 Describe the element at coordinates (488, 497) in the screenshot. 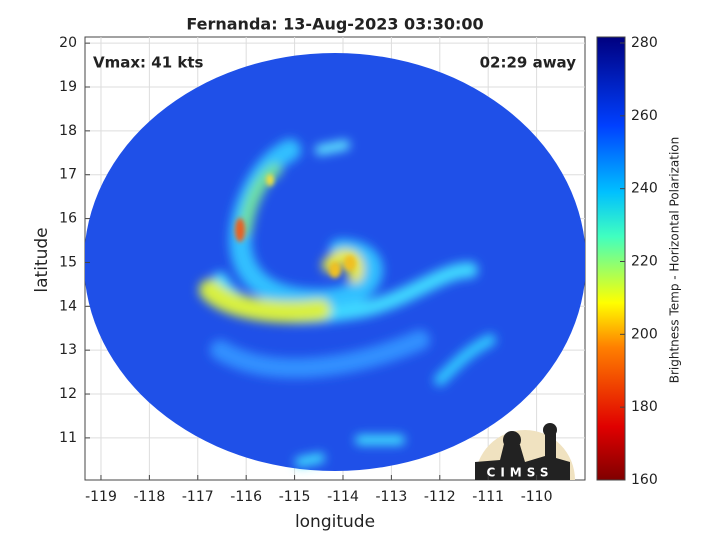

I see `x-tick-label: -111` at that location.